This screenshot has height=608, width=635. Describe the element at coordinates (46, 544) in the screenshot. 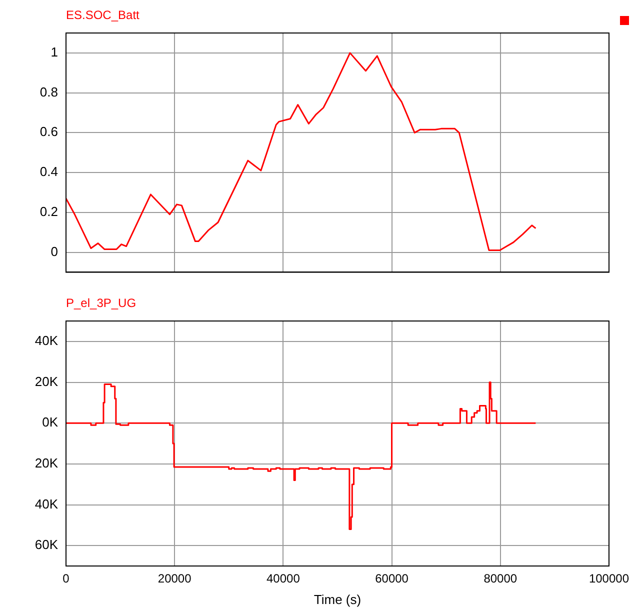

I see `y-tick-label: 60K` at that location.